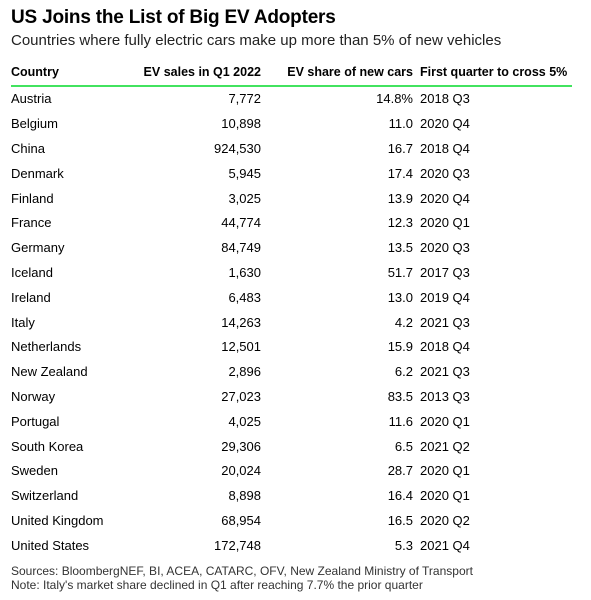  What do you see at coordinates (445, 520) in the screenshot?
I see `cell-first-quarter: 2020 Q2` at bounding box center [445, 520].